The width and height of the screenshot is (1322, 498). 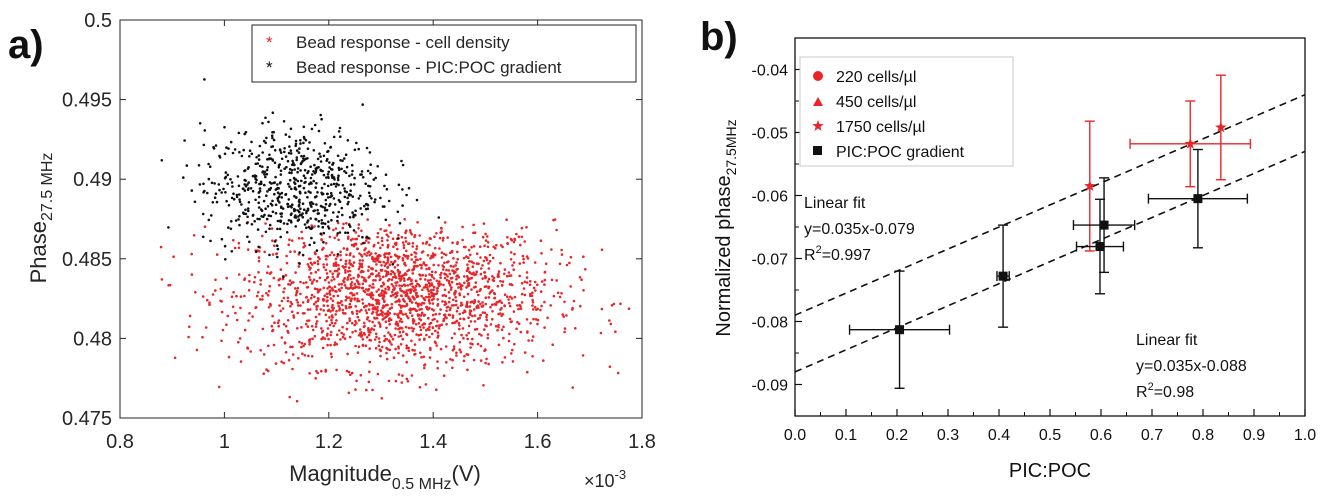 What do you see at coordinates (724, 255) in the screenshot?
I see `panel-b-ylabel-main: Normalized phase` at bounding box center [724, 255].